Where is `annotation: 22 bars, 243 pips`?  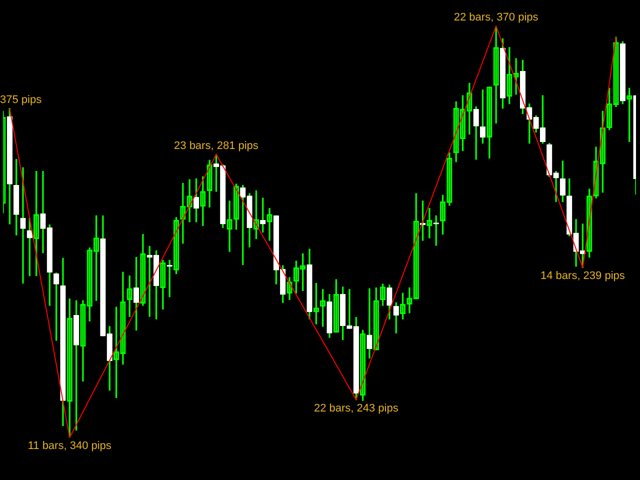
annotation: 22 bars, 243 pips is located at coordinates (356, 408).